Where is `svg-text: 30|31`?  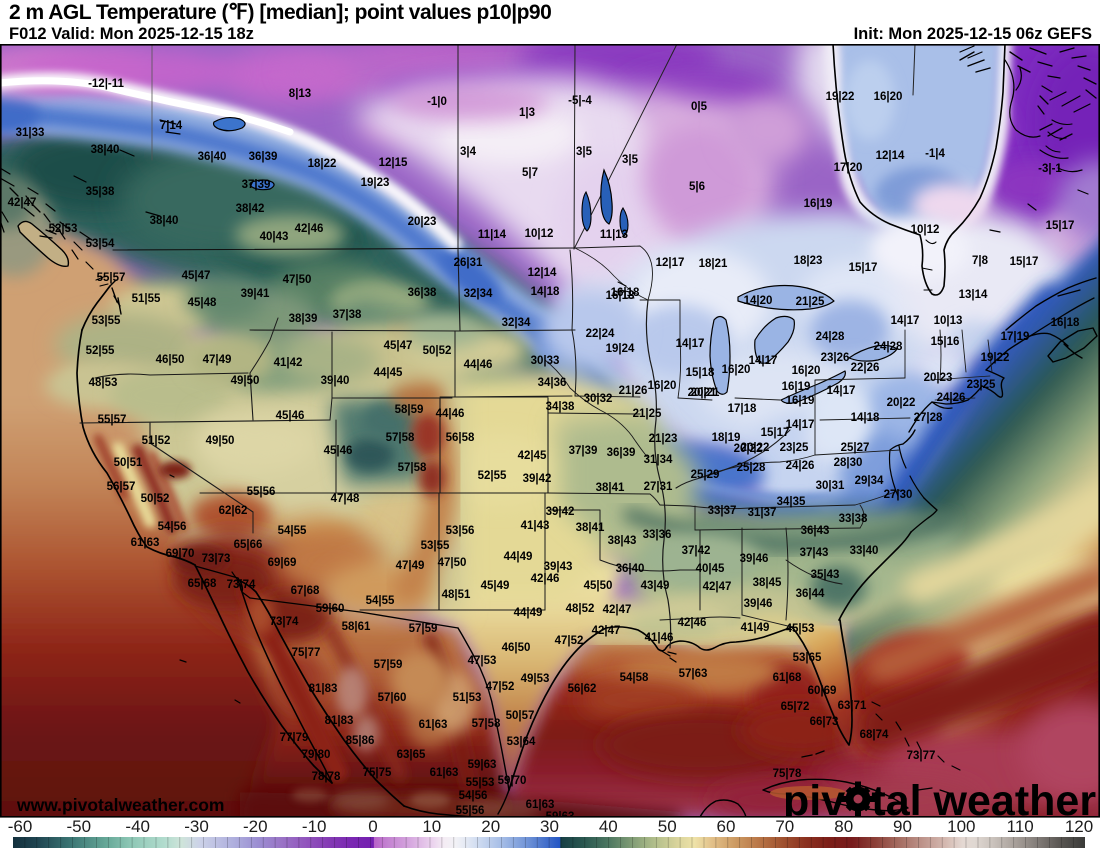 svg-text: 30|31 is located at coordinates (830, 486).